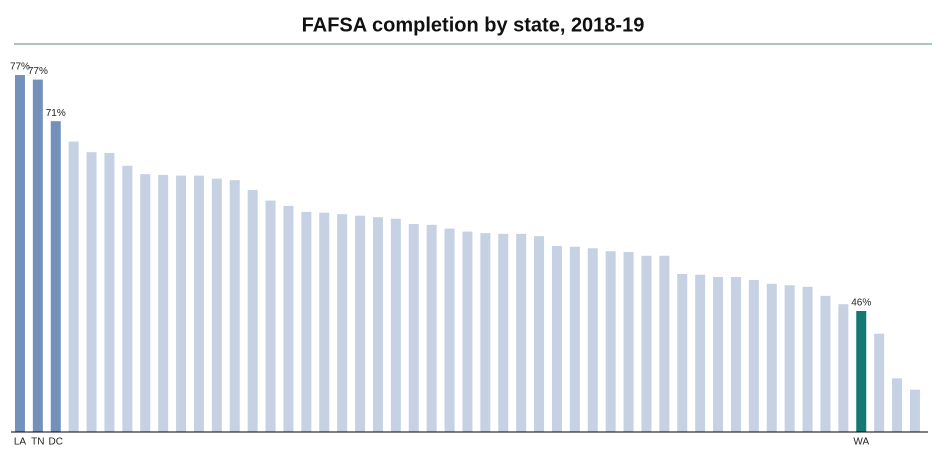  I want to click on x-tick-label: DC, so click(56, 442).